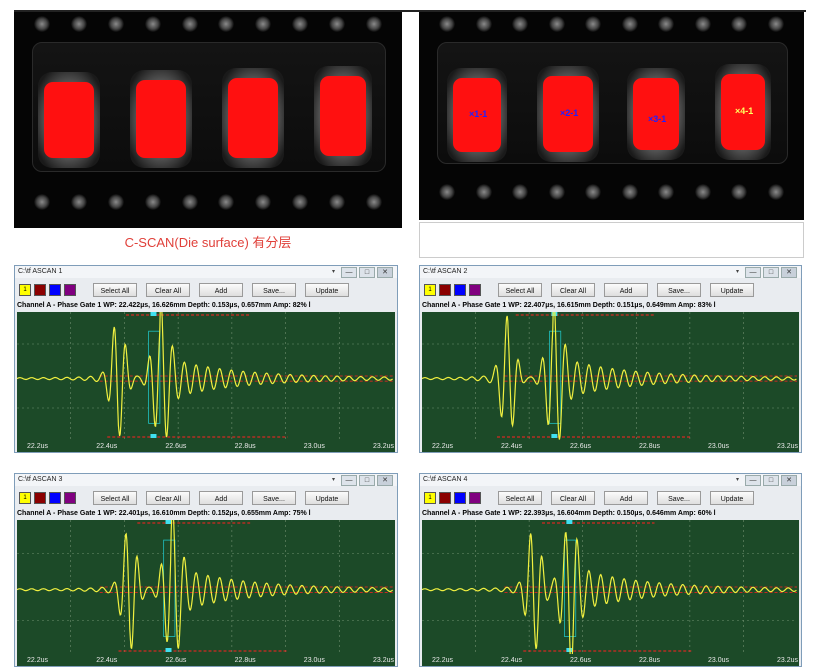  I want to click on window-title-bar: C:\tf ASCAN 1 ▾ — □ ✕, so click(206, 272).